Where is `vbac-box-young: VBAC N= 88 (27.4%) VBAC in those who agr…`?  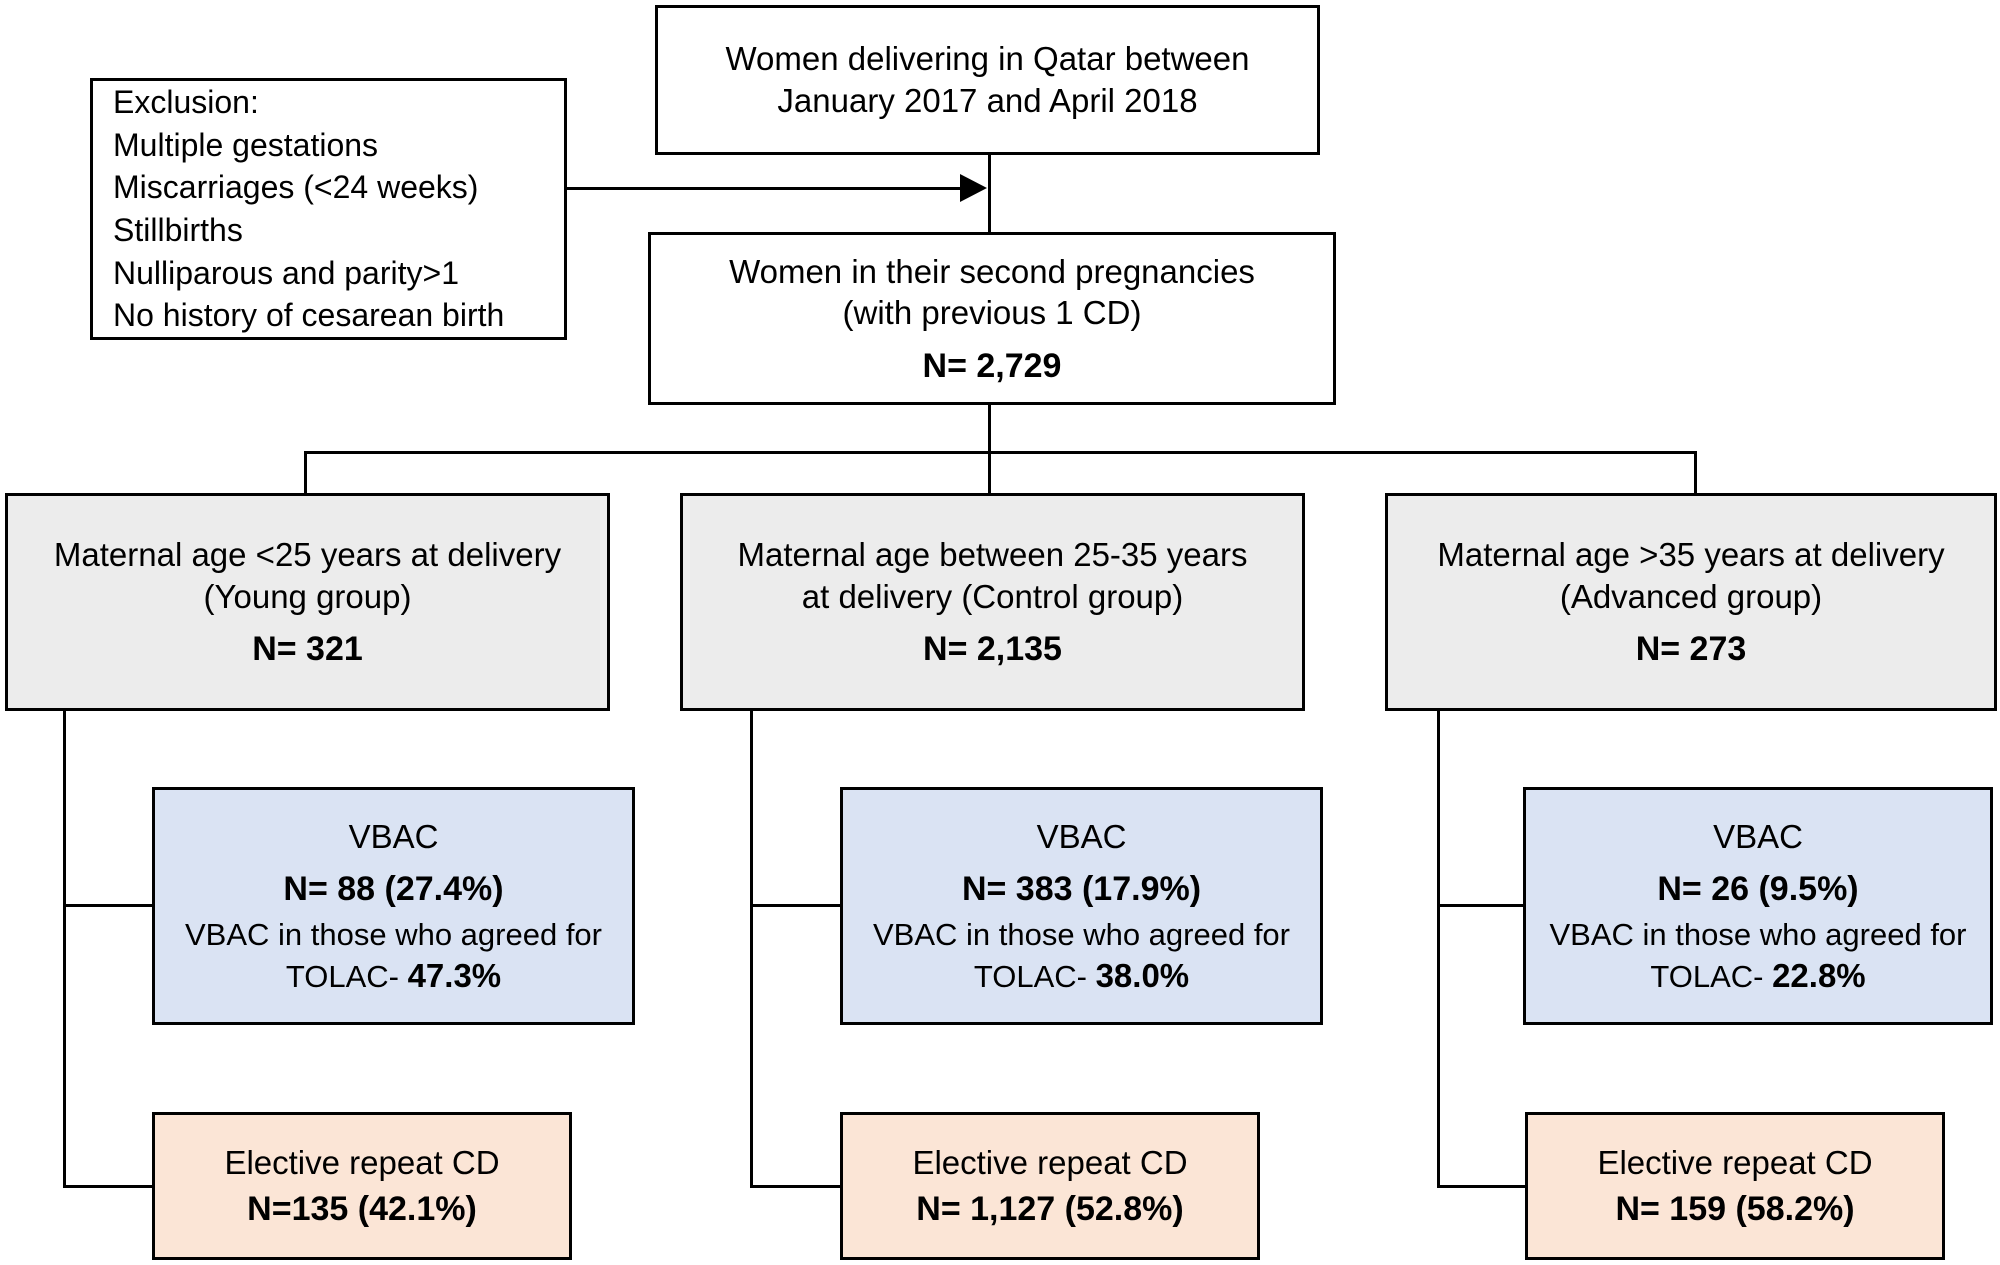 vbac-box-young: VBAC N= 88 (27.4%) VBAC in those who agr… is located at coordinates (393, 906).